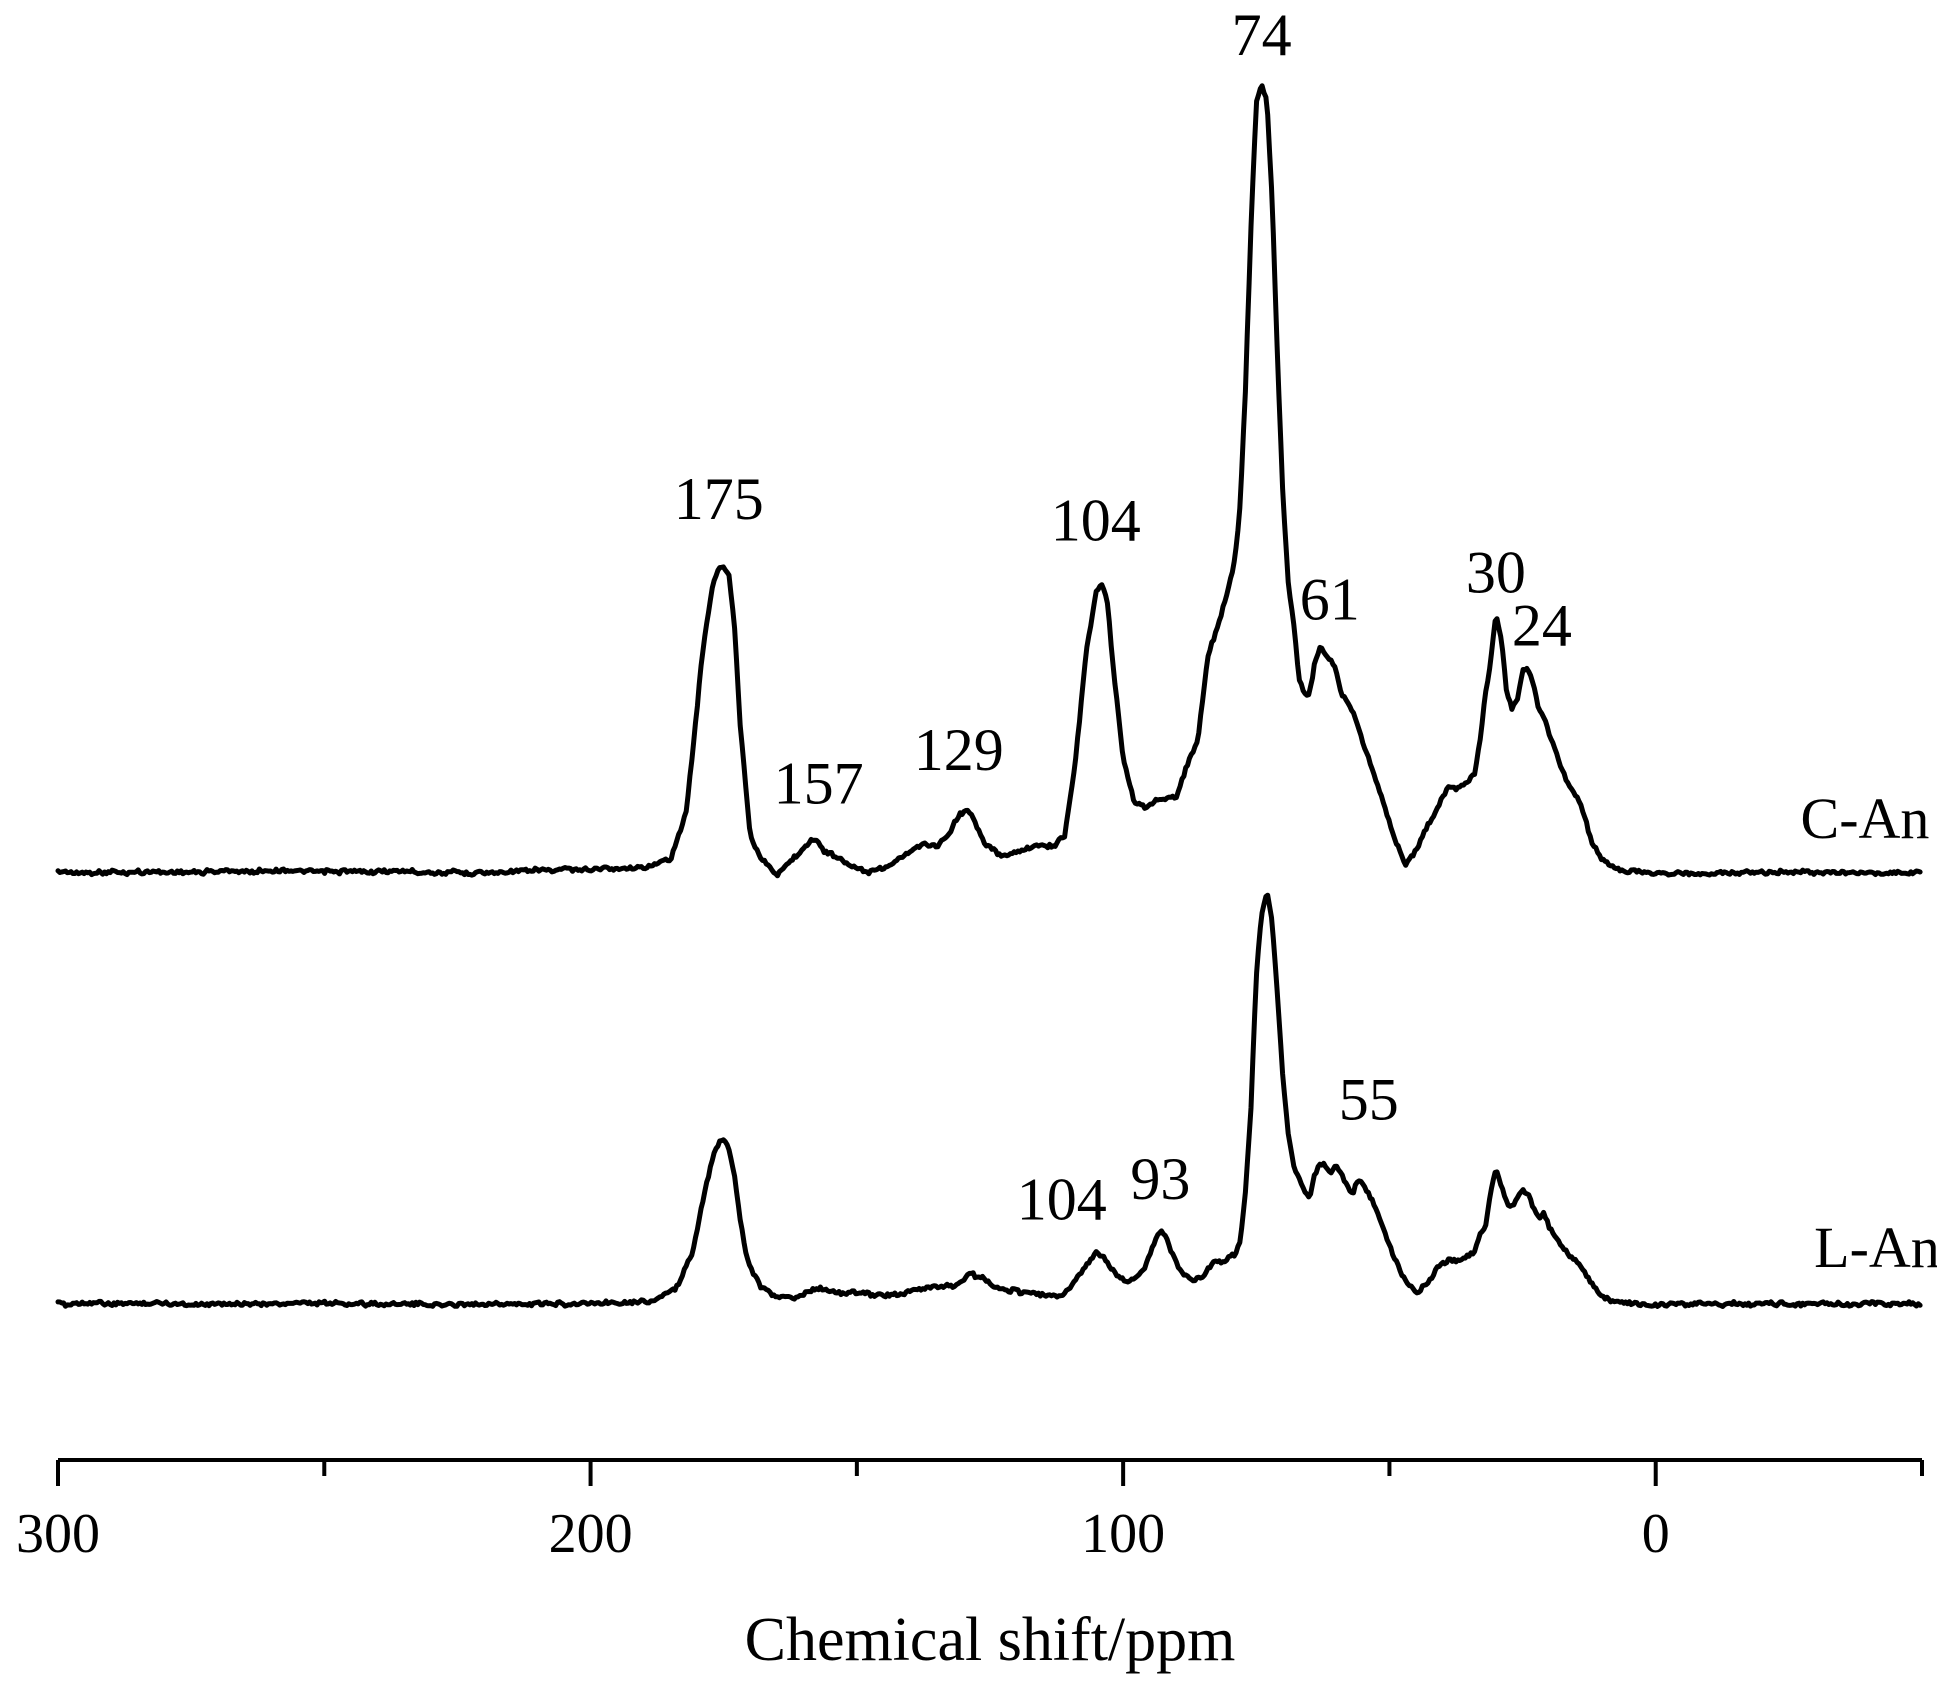  Describe the element at coordinates (819, 783) in the screenshot. I see `peak-label: 157` at that location.